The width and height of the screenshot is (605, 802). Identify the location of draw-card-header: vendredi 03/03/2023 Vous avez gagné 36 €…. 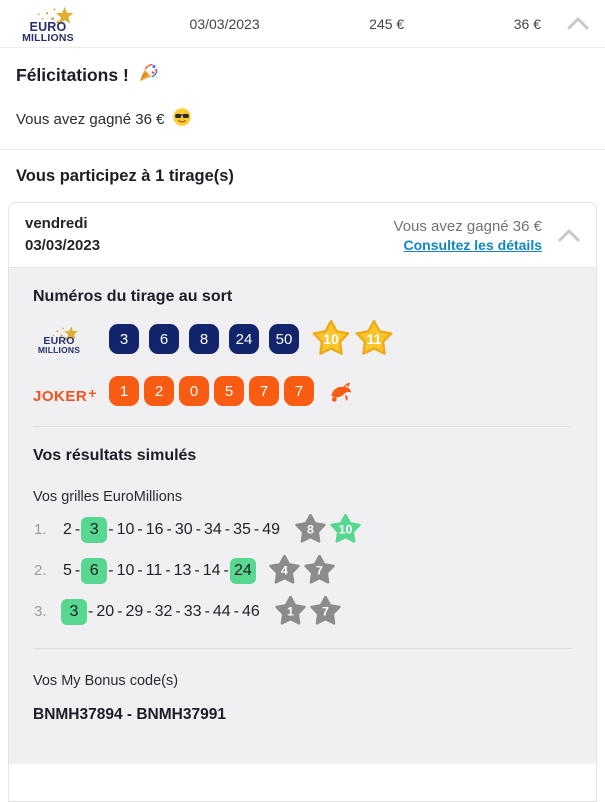
(302, 235).